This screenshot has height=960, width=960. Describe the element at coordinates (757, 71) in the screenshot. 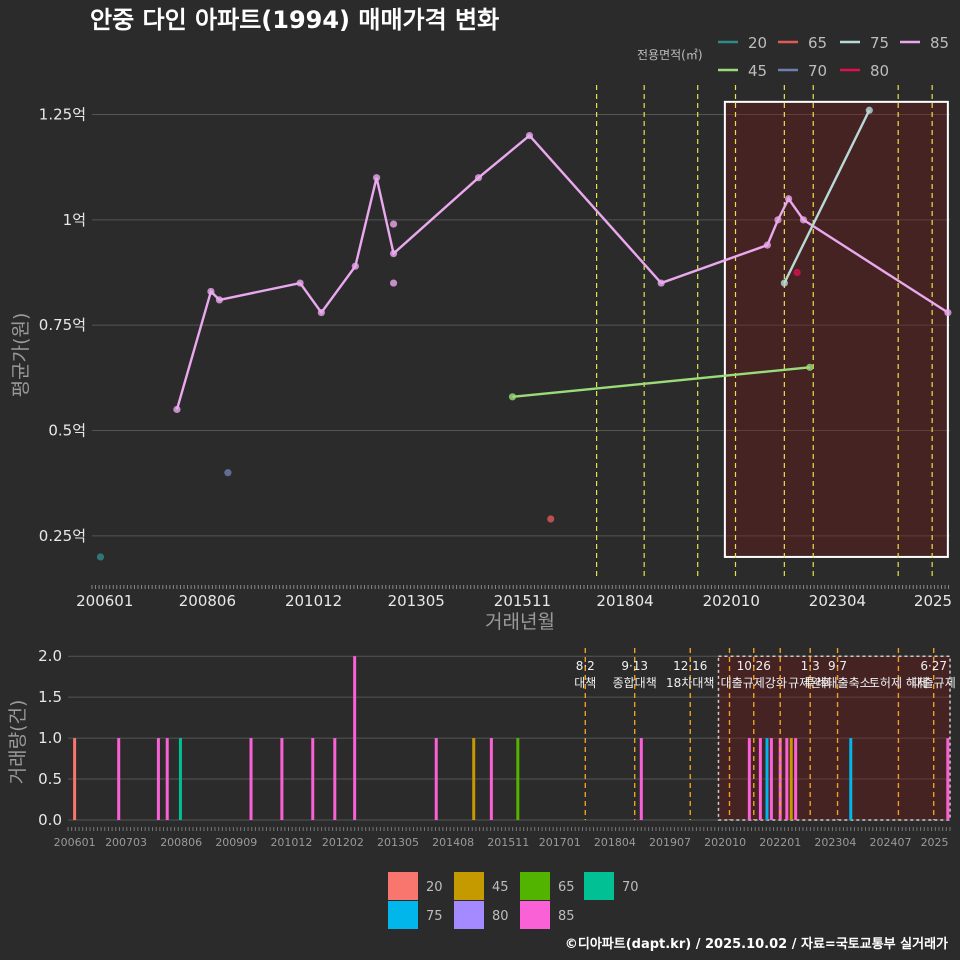

I see `legend-label-45: 45` at that location.